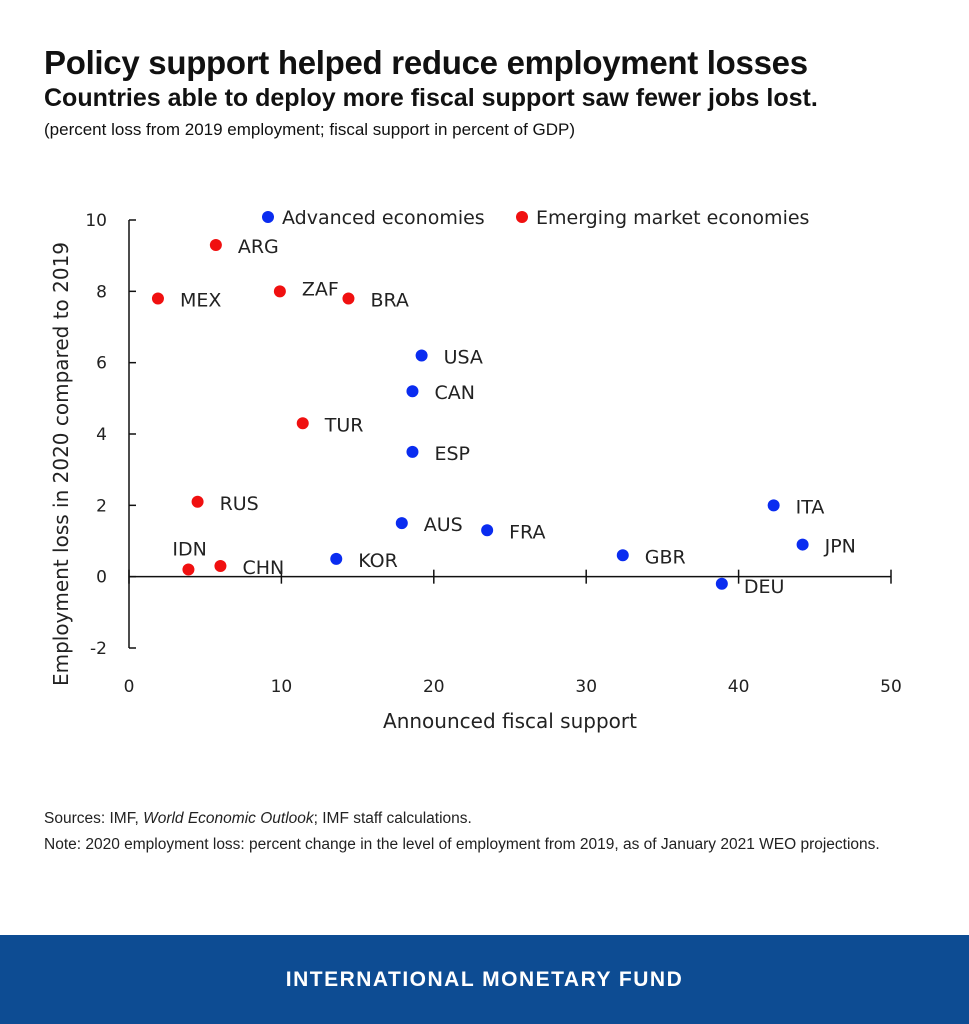 Image resolution: width=969 pixels, height=1024 pixels. What do you see at coordinates (258, 247) in the screenshot?
I see `data-label-arg: ARG` at bounding box center [258, 247].